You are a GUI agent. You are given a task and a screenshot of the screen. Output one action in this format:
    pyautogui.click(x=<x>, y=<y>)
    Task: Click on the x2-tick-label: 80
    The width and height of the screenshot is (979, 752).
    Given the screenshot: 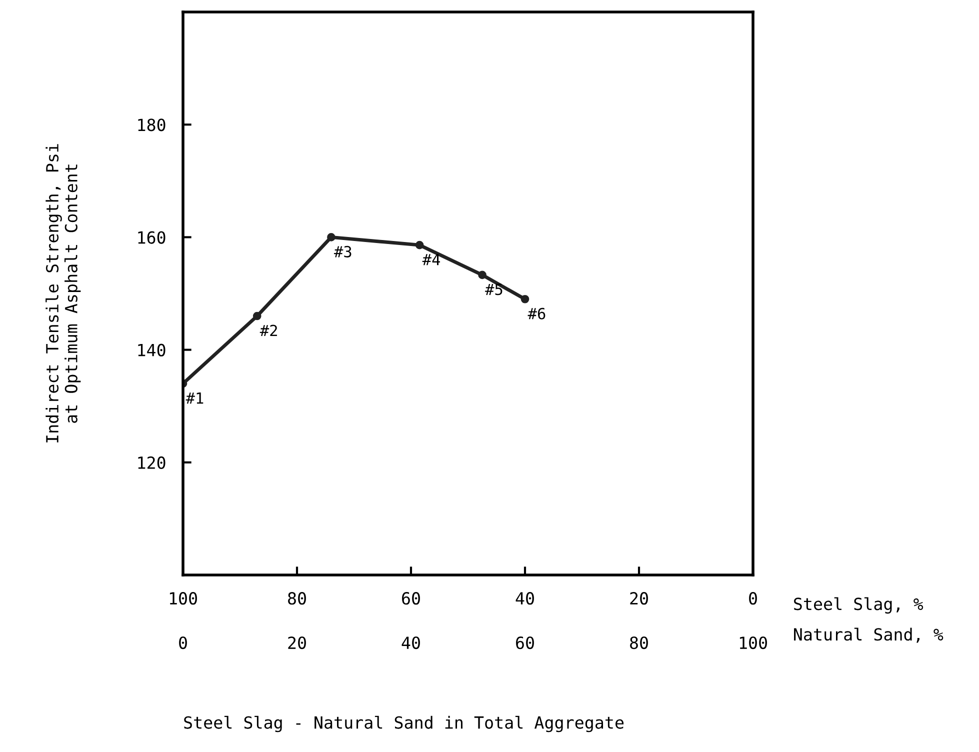 What is the action you would take?
    pyautogui.click(x=639, y=643)
    